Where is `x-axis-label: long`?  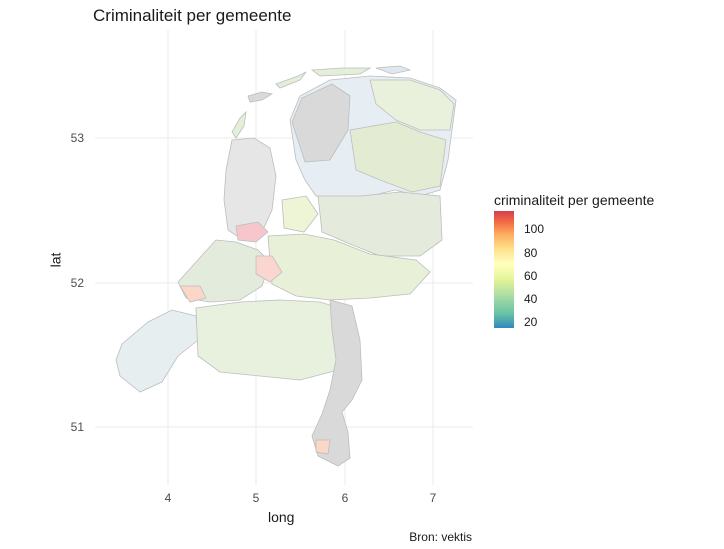 x-axis-label: long is located at coordinates (281, 517).